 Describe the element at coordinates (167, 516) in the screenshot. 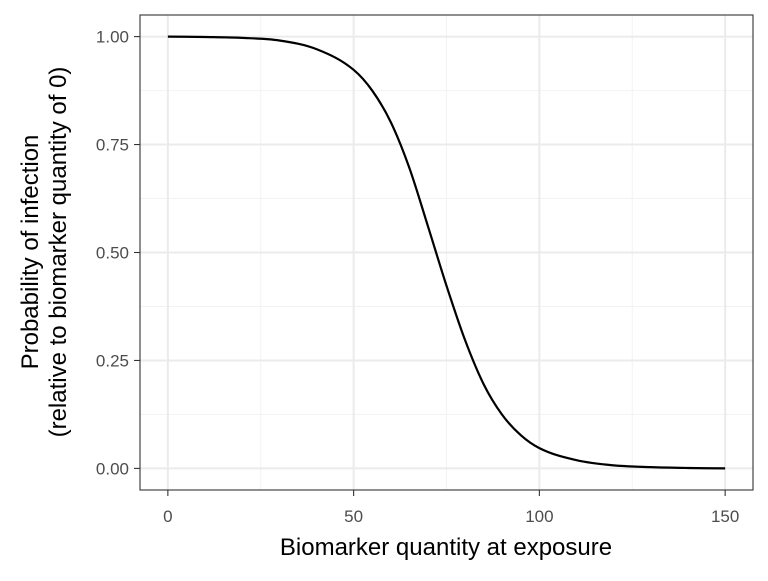

I see `x-tick-label: 0` at that location.